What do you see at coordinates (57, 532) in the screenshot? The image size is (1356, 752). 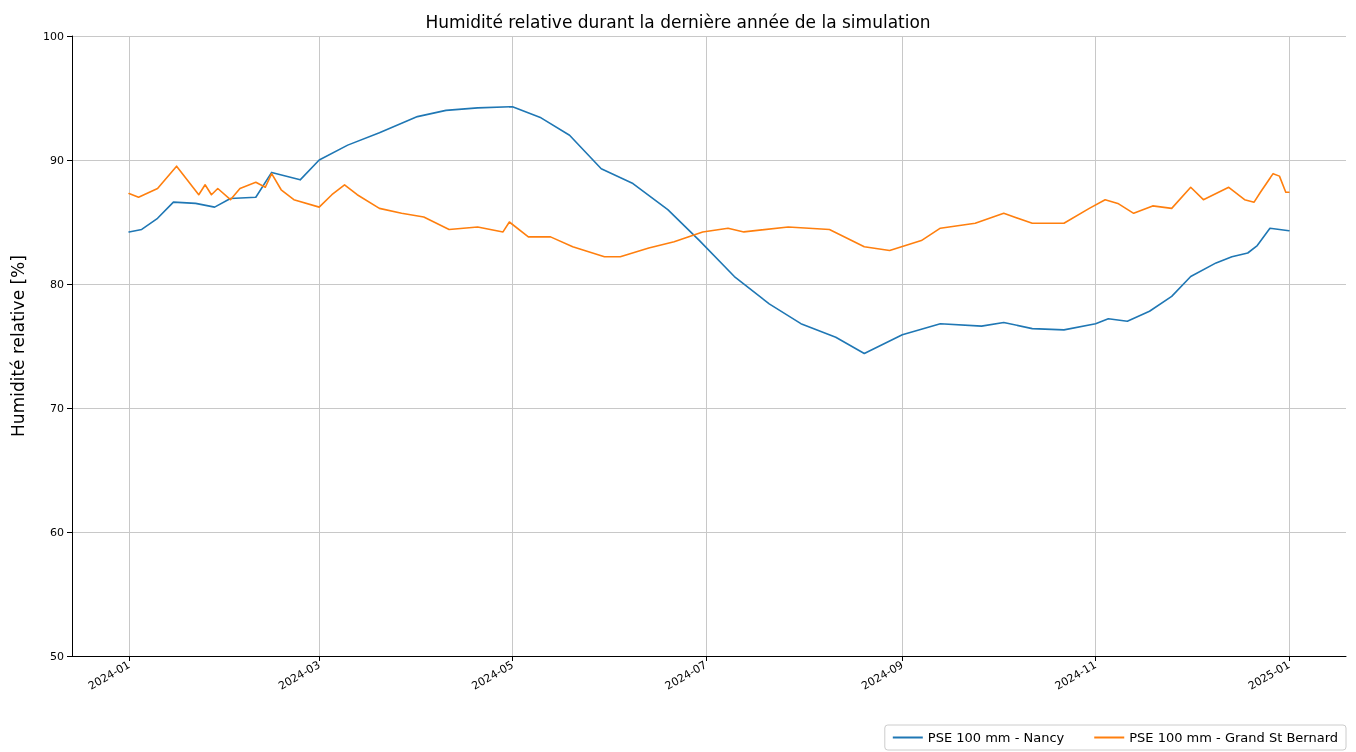 I see `y-tick-label: 60` at bounding box center [57, 532].